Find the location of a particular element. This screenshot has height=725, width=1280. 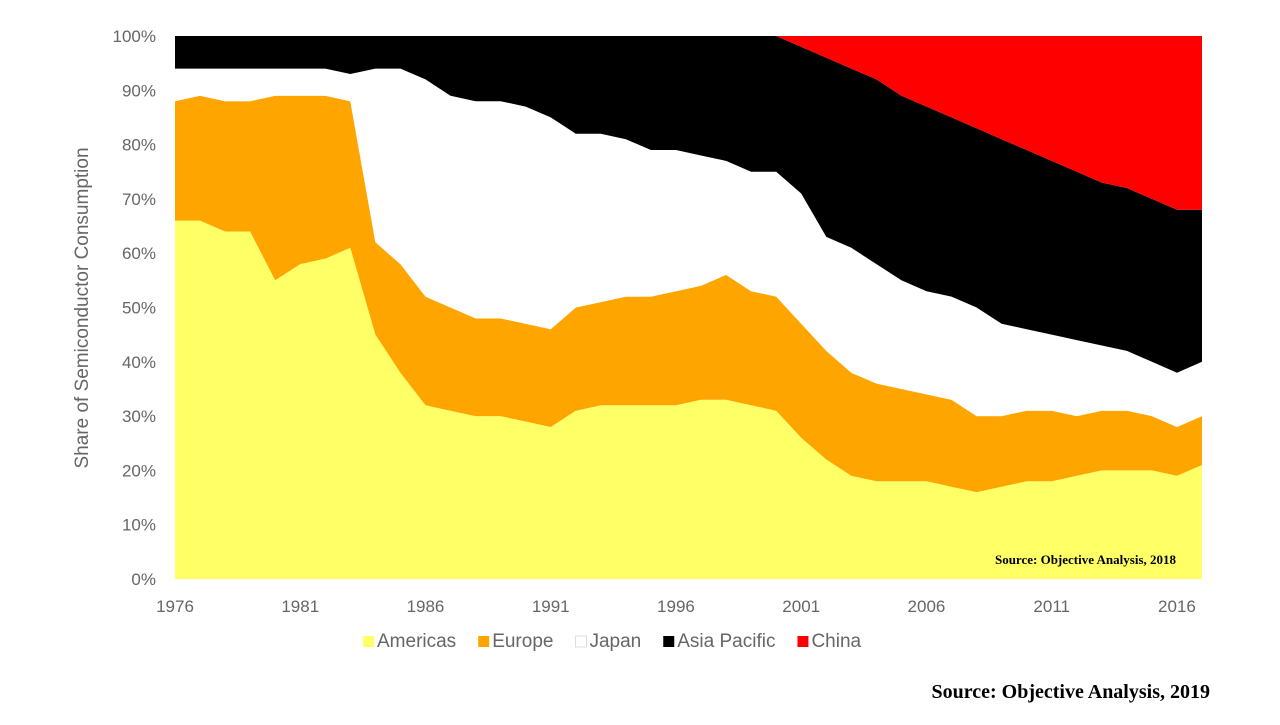

y-tick-label: 50% is located at coordinates (139, 308).